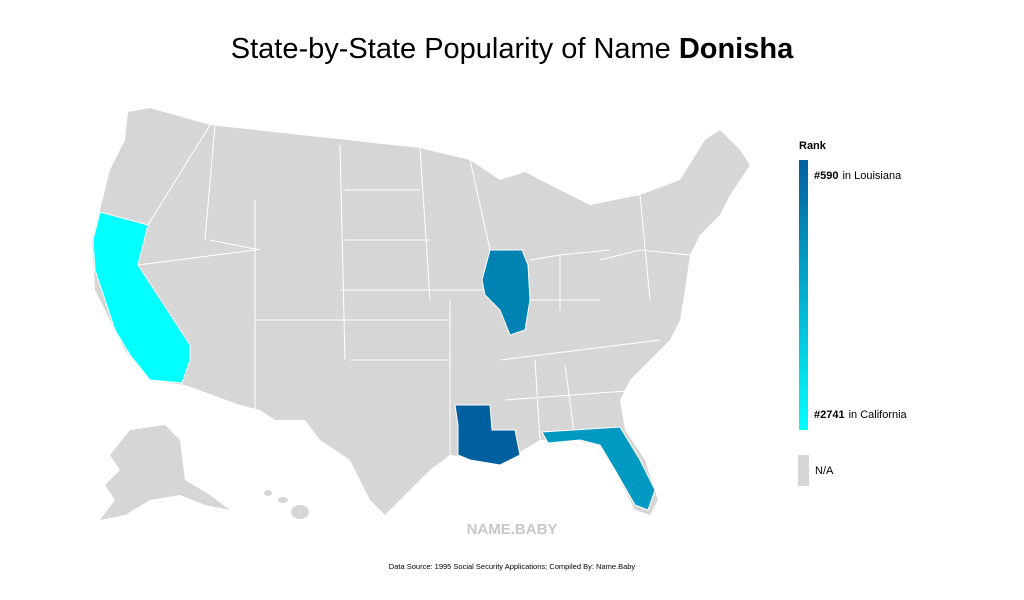 This screenshot has width=1024, height=600. I want to click on legend-top: #590 in Louisiana, so click(858, 176).